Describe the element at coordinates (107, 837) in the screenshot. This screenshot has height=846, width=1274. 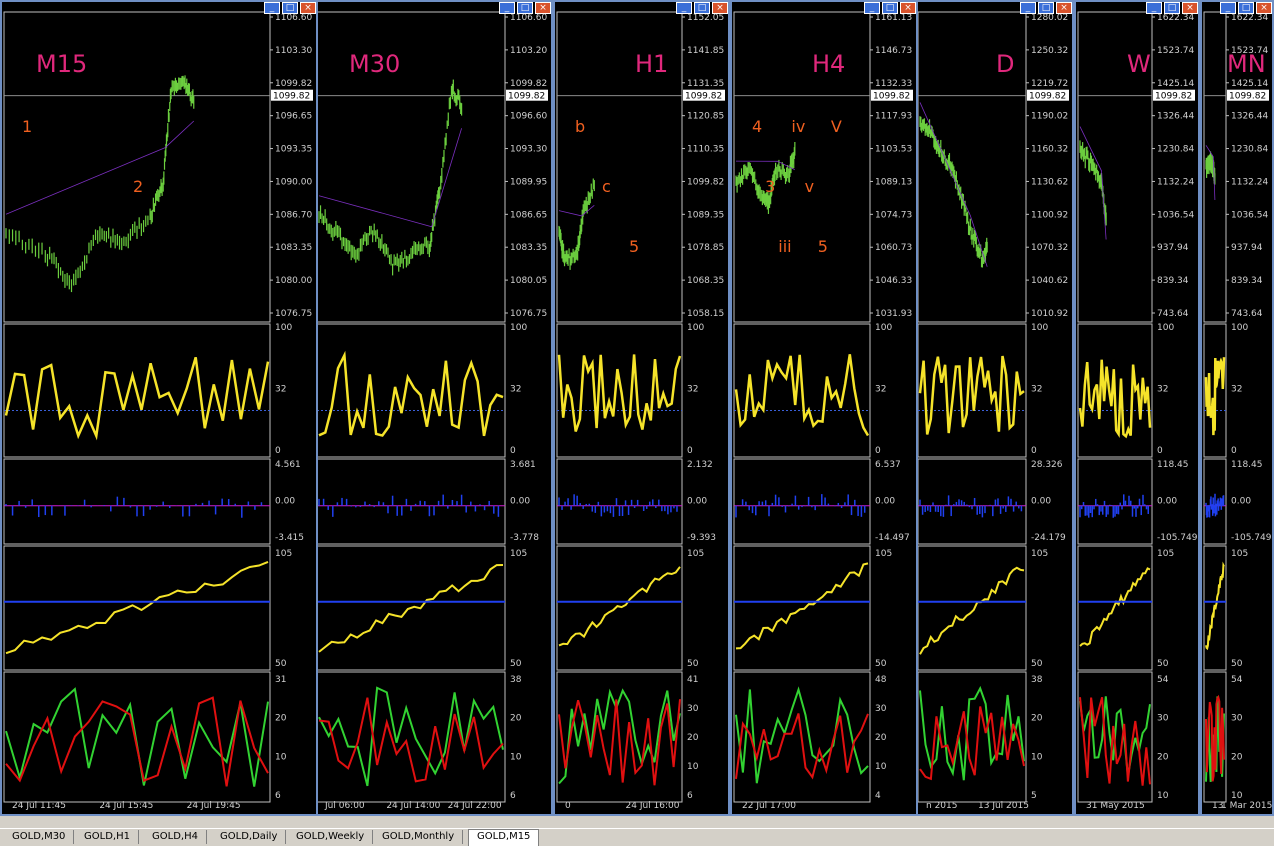
I see `tab-gold-h1: GOLD,H1` at that location.